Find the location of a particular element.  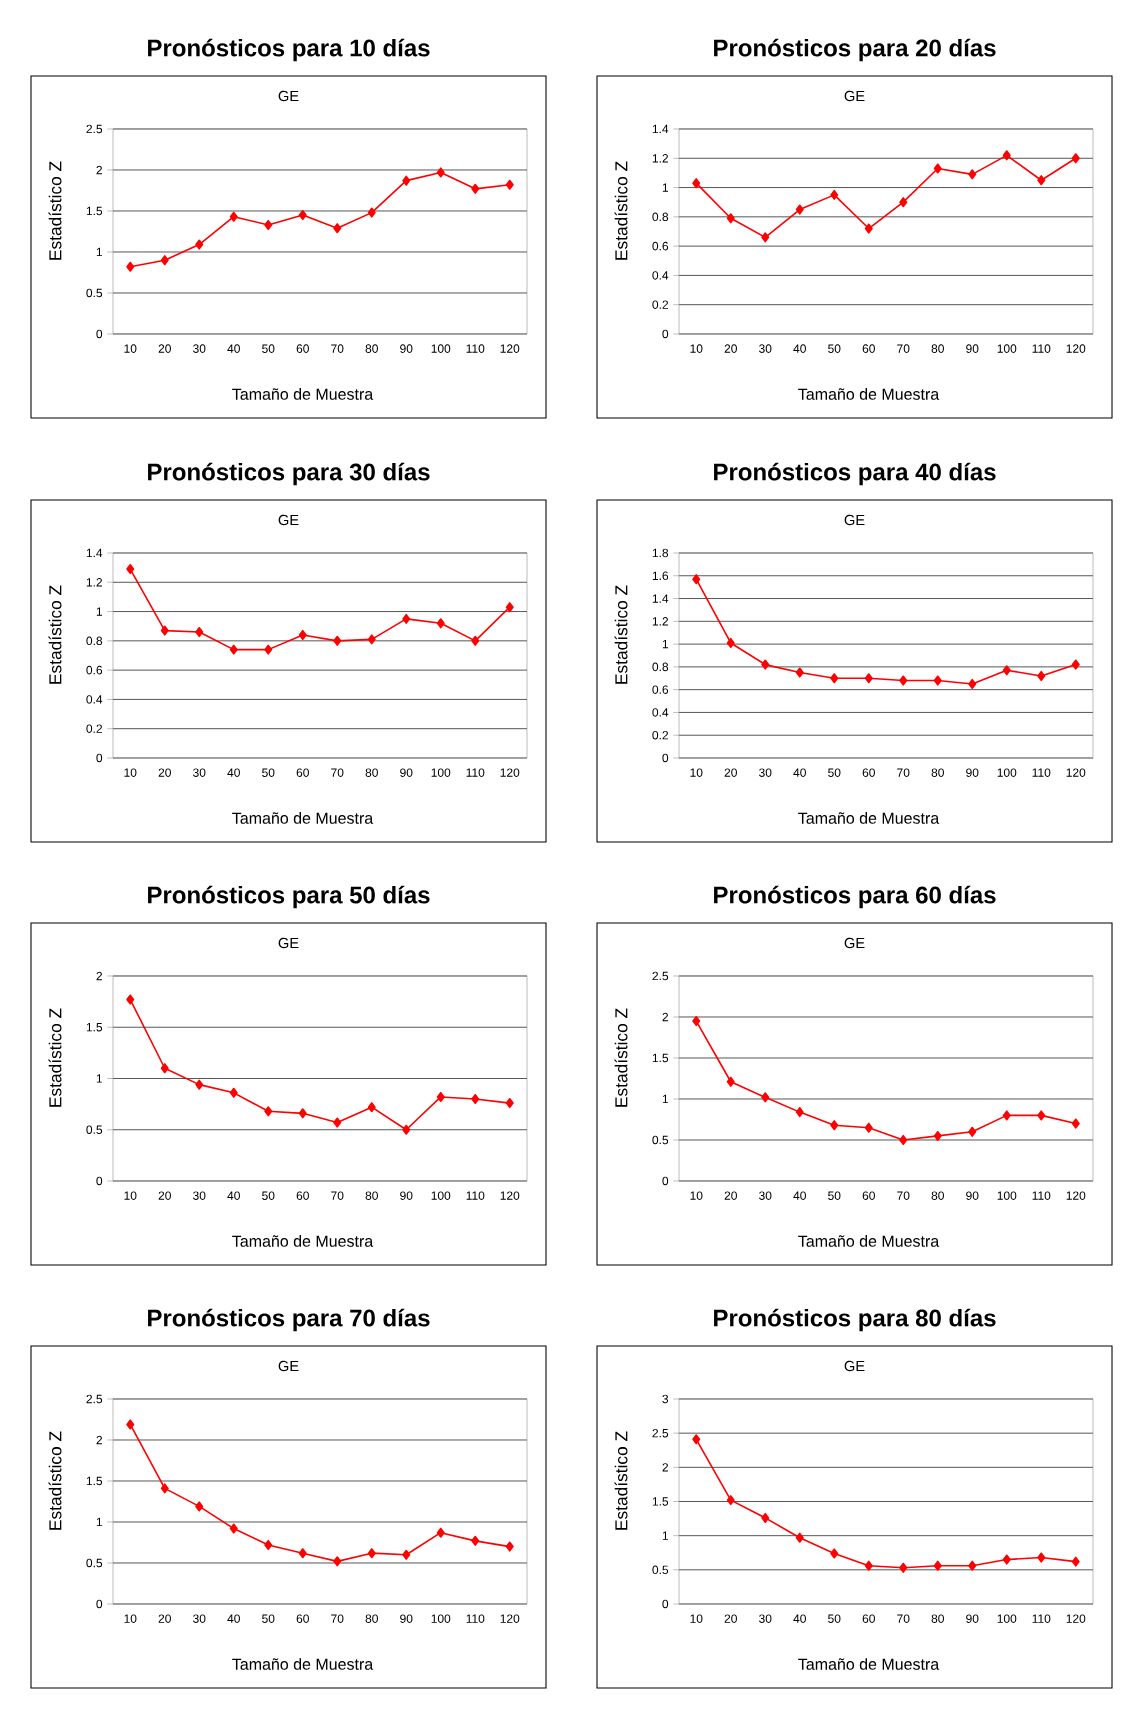

x-tick-label: 70 is located at coordinates (337, 1618).